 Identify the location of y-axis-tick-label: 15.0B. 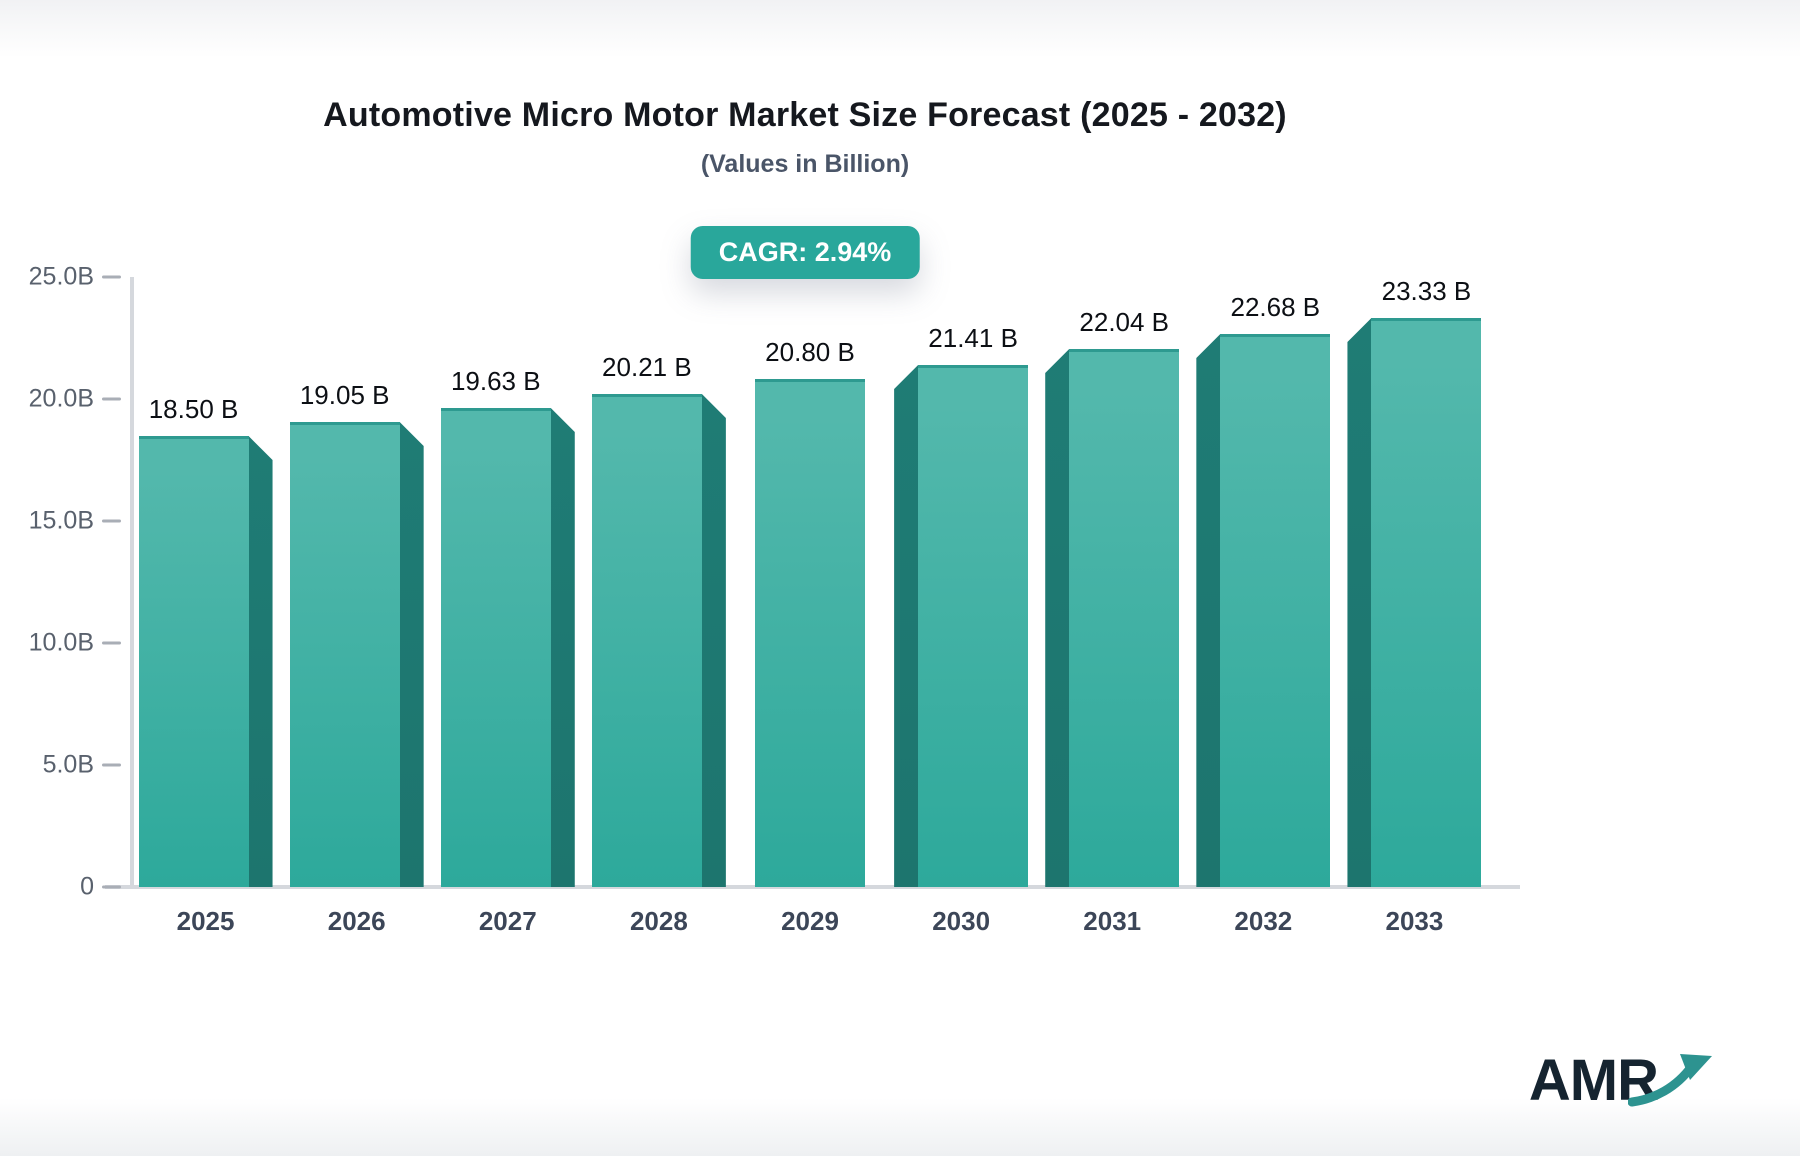
(61, 520).